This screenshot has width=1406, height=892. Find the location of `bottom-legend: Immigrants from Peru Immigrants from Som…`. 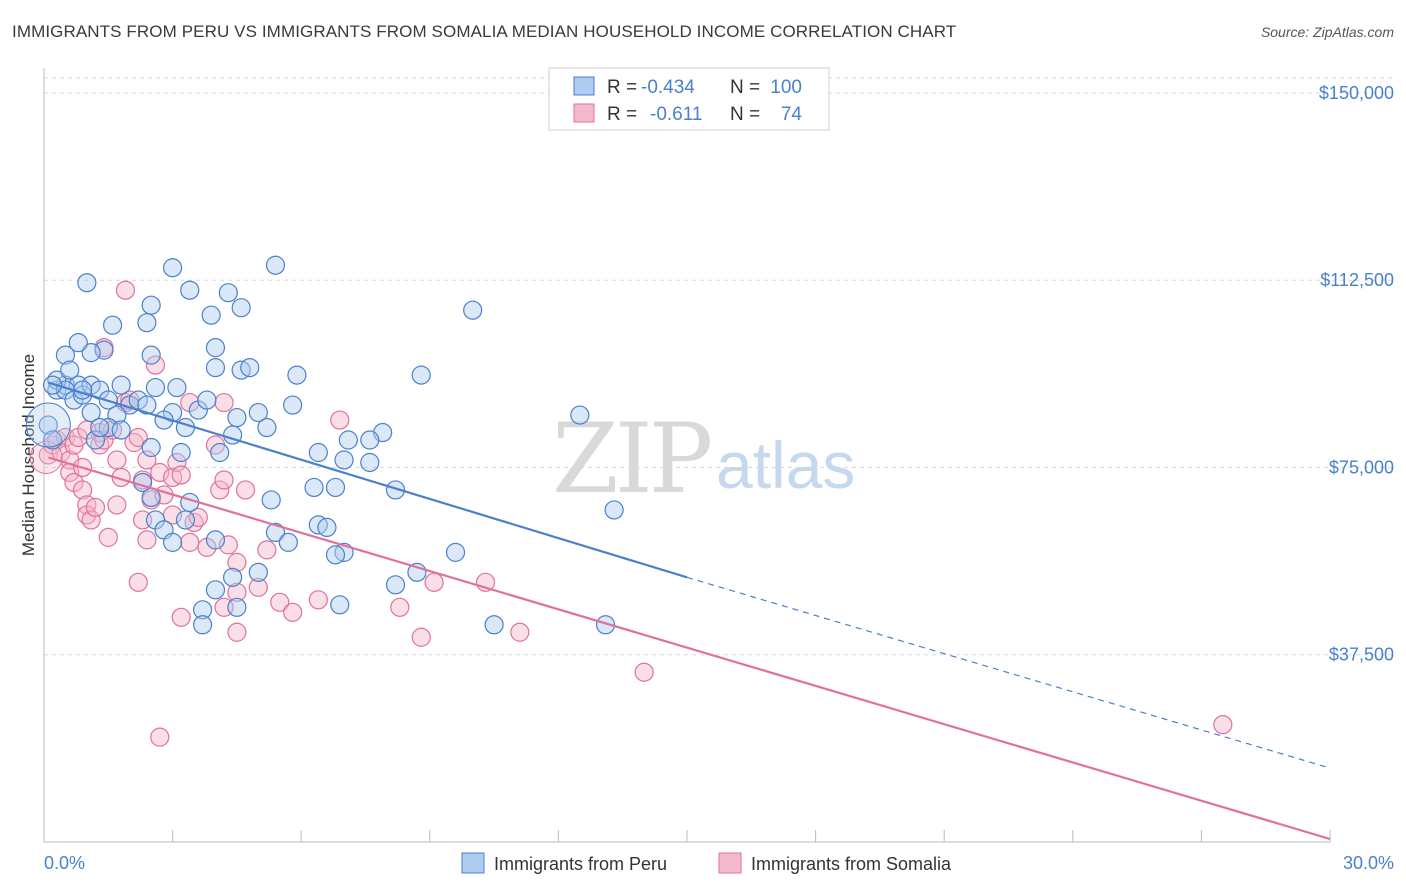

bottom-legend: Immigrants from Peru Immigrants from Som… is located at coordinates (706, 863).